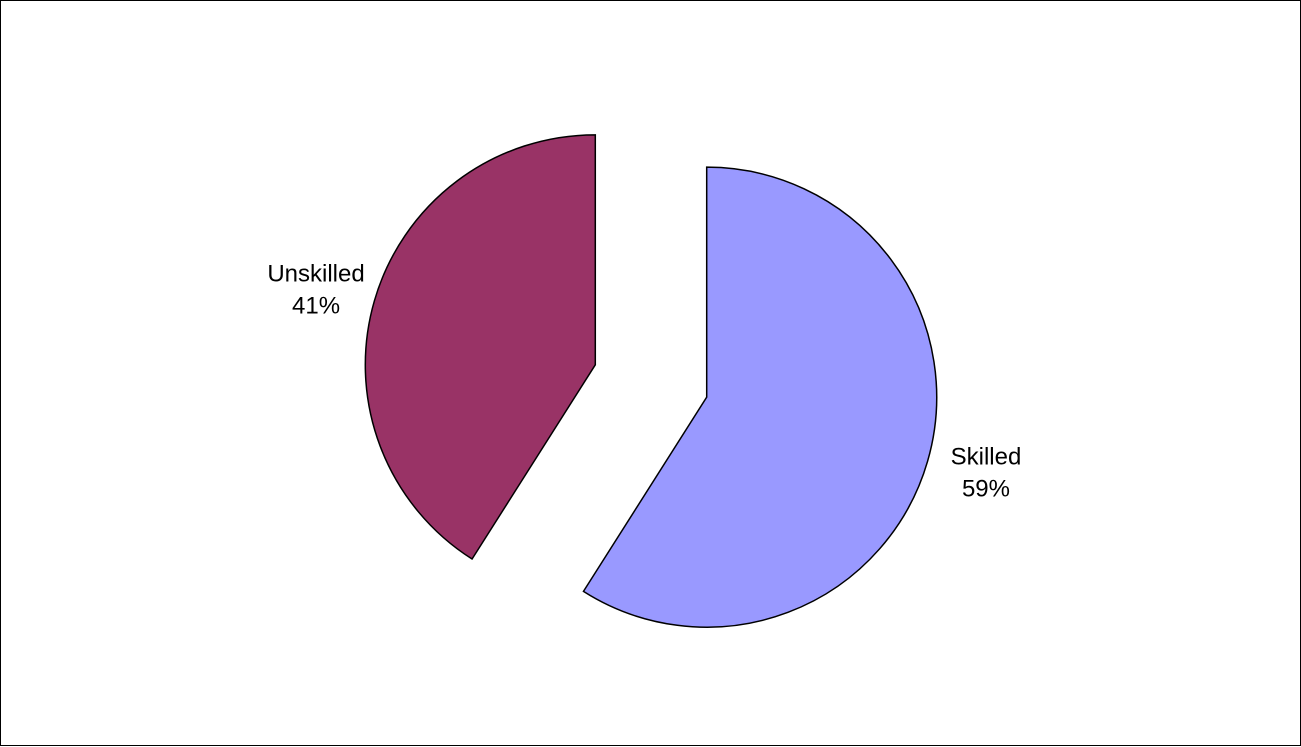 The image size is (1301, 747). What do you see at coordinates (480, 347) in the screenshot?
I see `pie-slice-unskilled` at bounding box center [480, 347].